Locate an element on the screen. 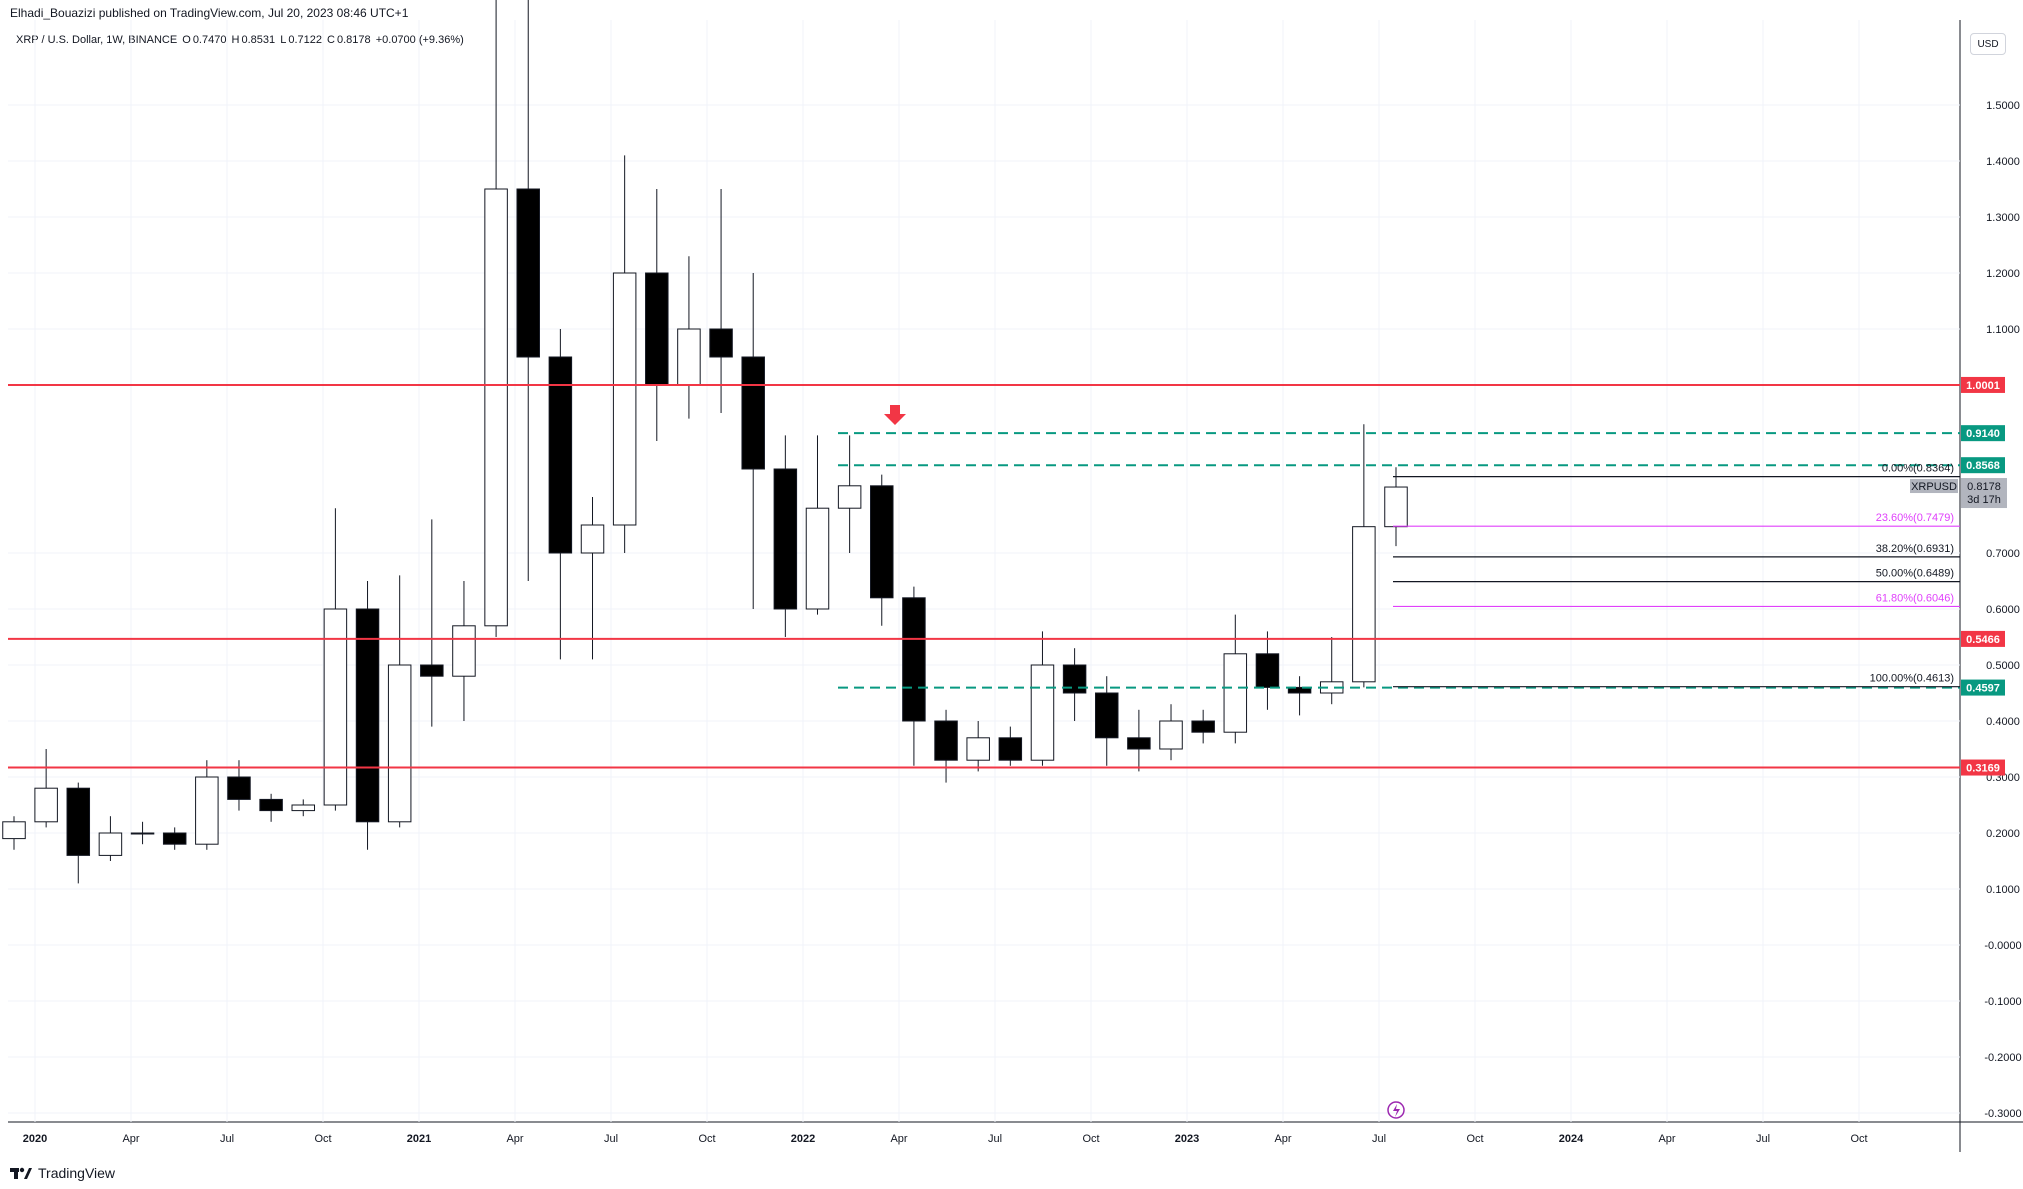 This screenshot has height=1189, width=2023. open-value: 0.7470 is located at coordinates (209, 40).